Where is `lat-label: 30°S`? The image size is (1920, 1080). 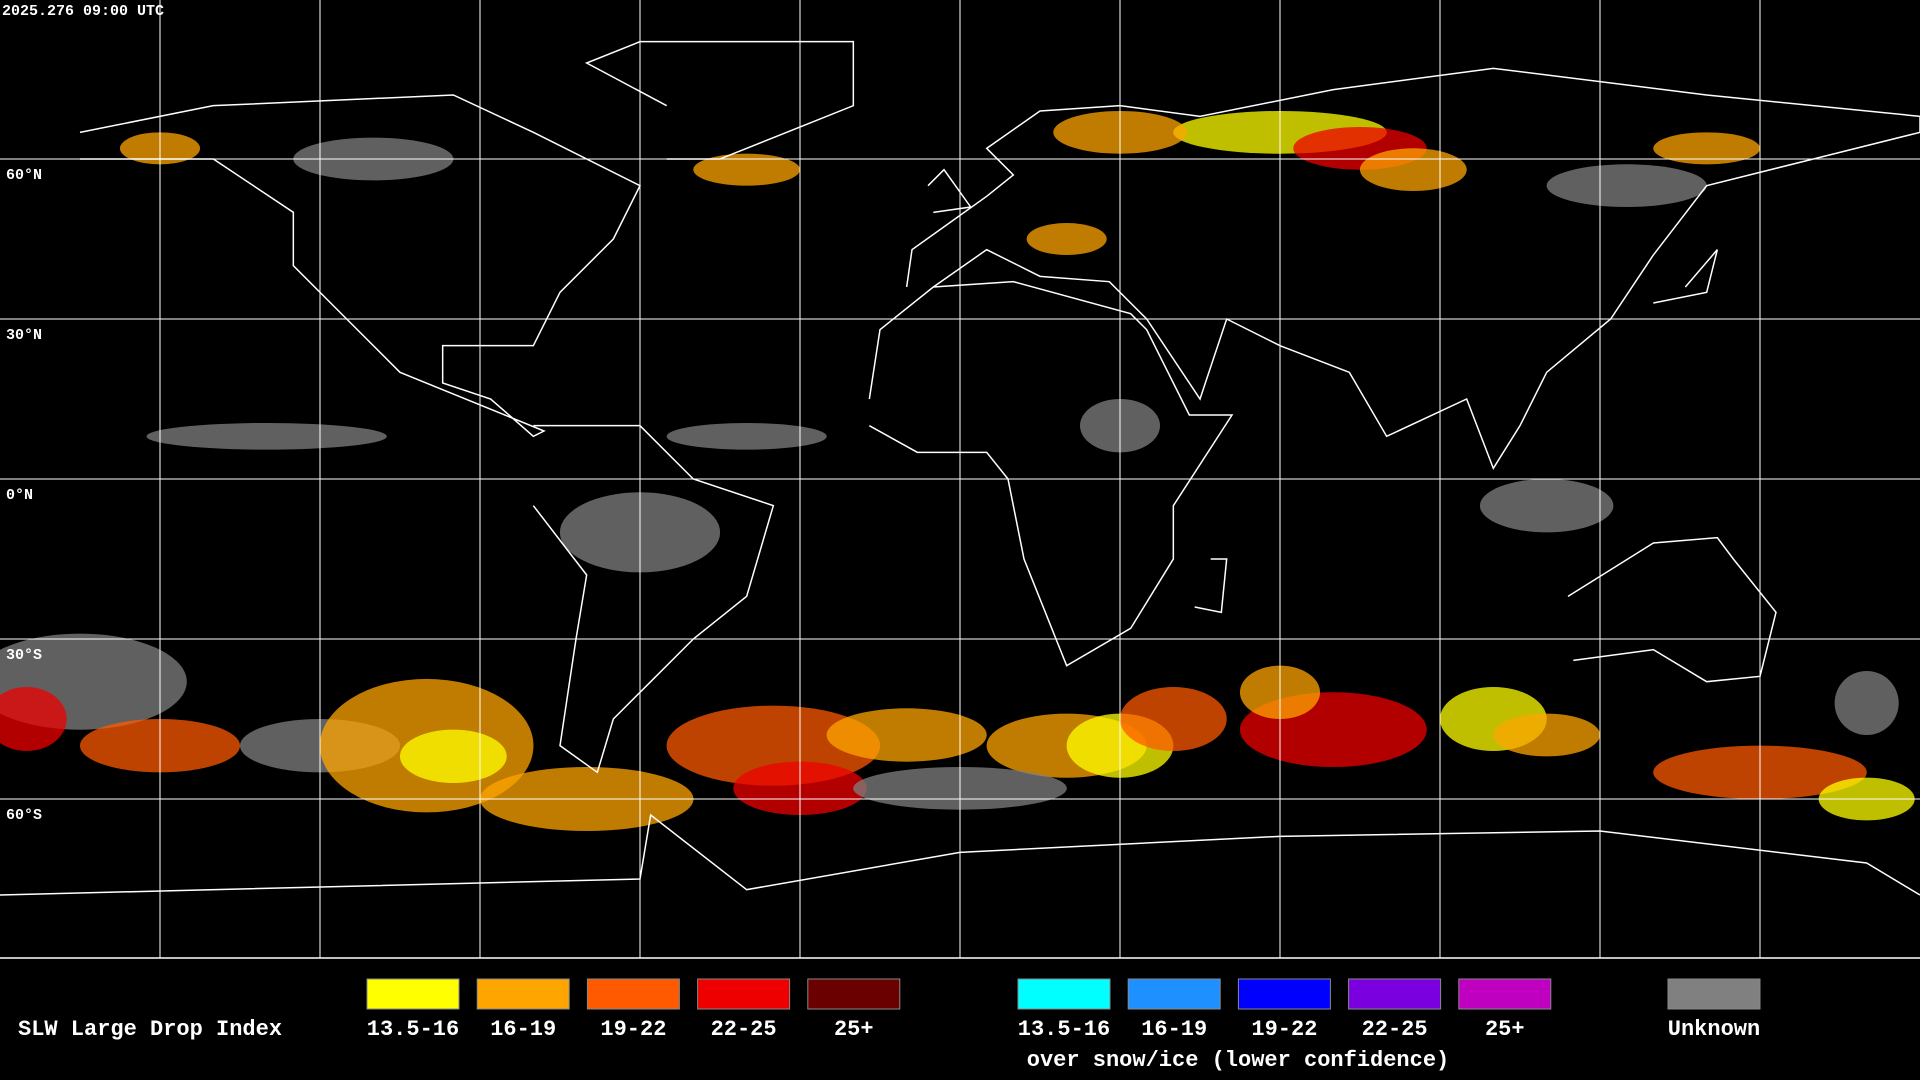 lat-label: 30°S is located at coordinates (24, 655).